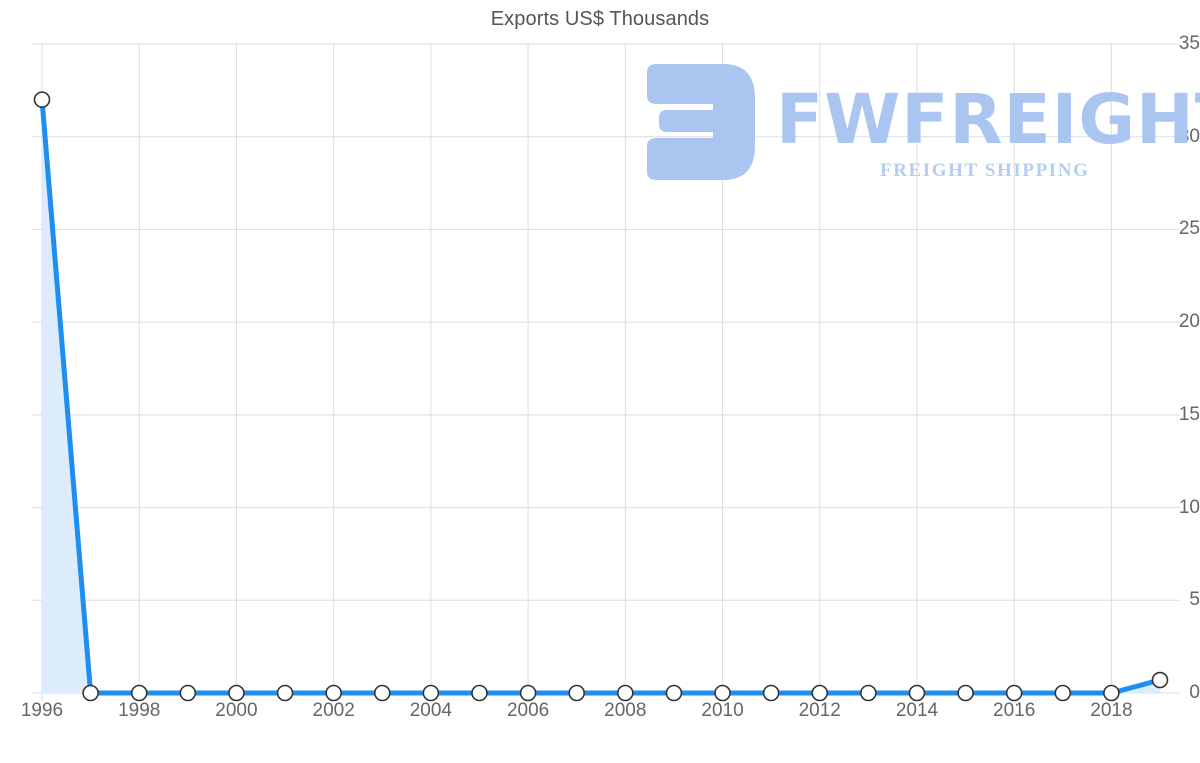 Image resolution: width=1200 pixels, height=763 pixels. What do you see at coordinates (819, 710) in the screenshot?
I see `x-axis-tick-label: 2012` at bounding box center [819, 710].